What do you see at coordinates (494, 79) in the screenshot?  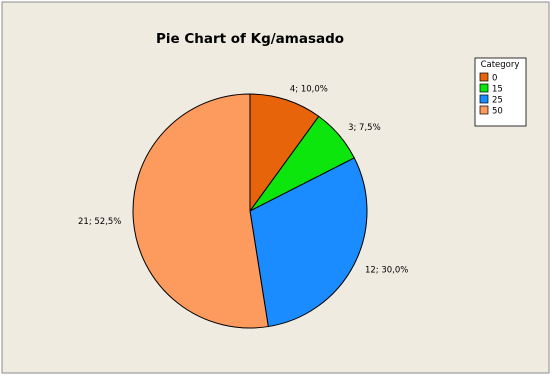 I see `legend-label-0: 0` at bounding box center [494, 79].